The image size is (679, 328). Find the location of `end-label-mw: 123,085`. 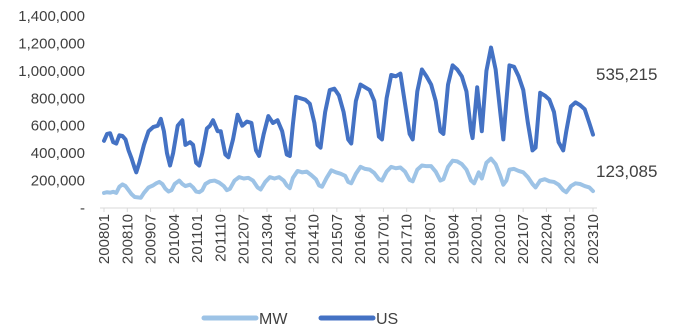

end-label-mw: 123,085 is located at coordinates (626, 171).